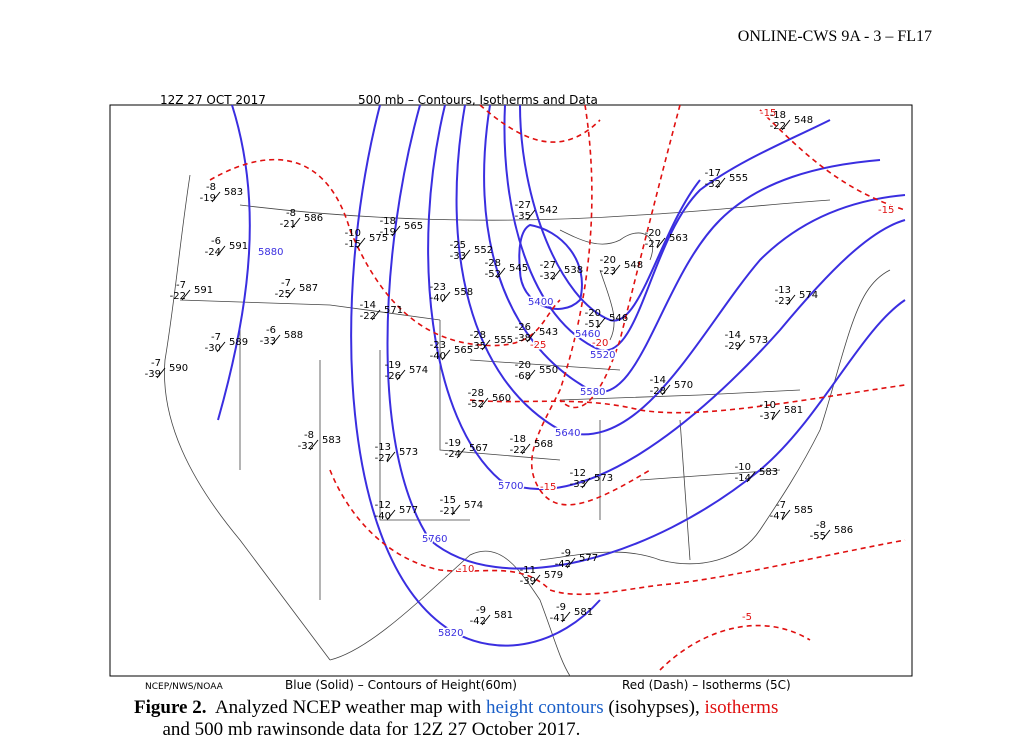 The height and width of the screenshot is (754, 1024). I want to click on station-height: 555, so click(503, 340).